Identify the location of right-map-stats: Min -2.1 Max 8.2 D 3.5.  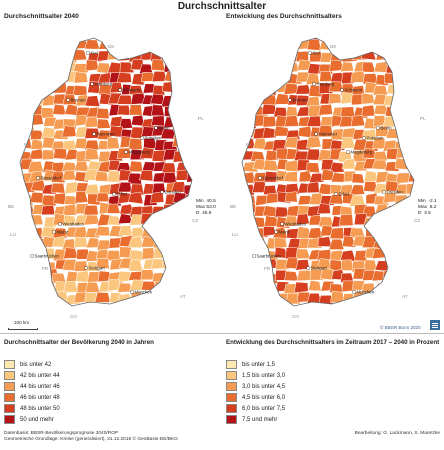
(427, 207).